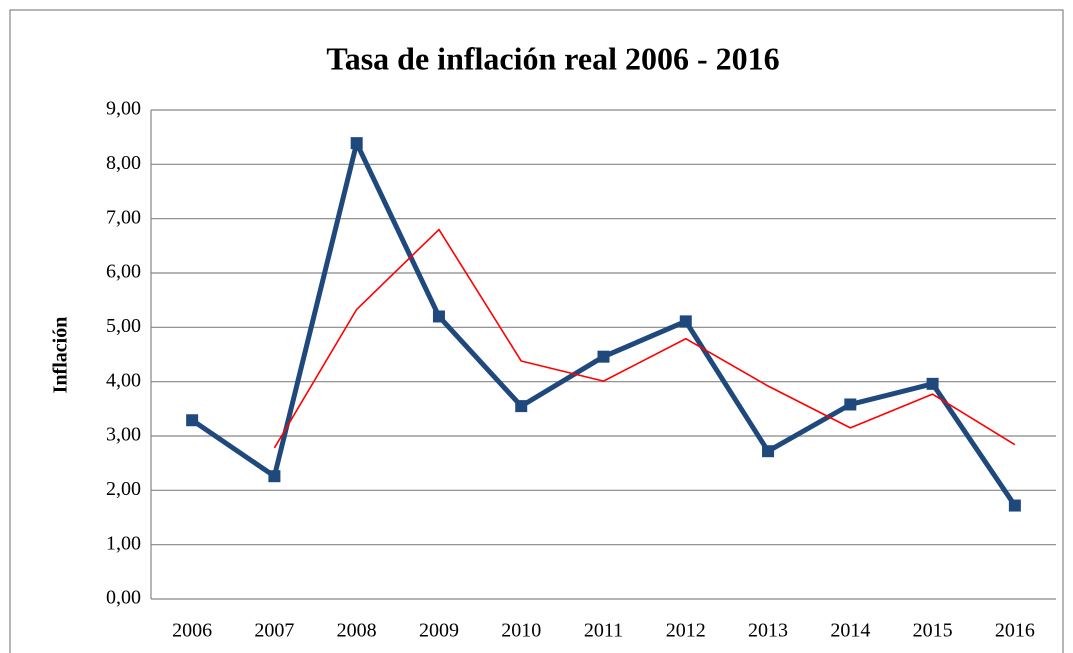 The height and width of the screenshot is (653, 1073). I want to click on x-tick-label: 2007, so click(274, 631).